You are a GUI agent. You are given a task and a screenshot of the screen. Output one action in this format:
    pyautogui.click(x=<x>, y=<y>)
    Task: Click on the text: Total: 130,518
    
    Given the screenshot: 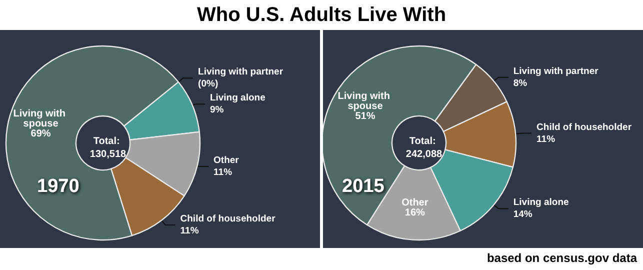 What is the action you would take?
    pyautogui.click(x=108, y=148)
    